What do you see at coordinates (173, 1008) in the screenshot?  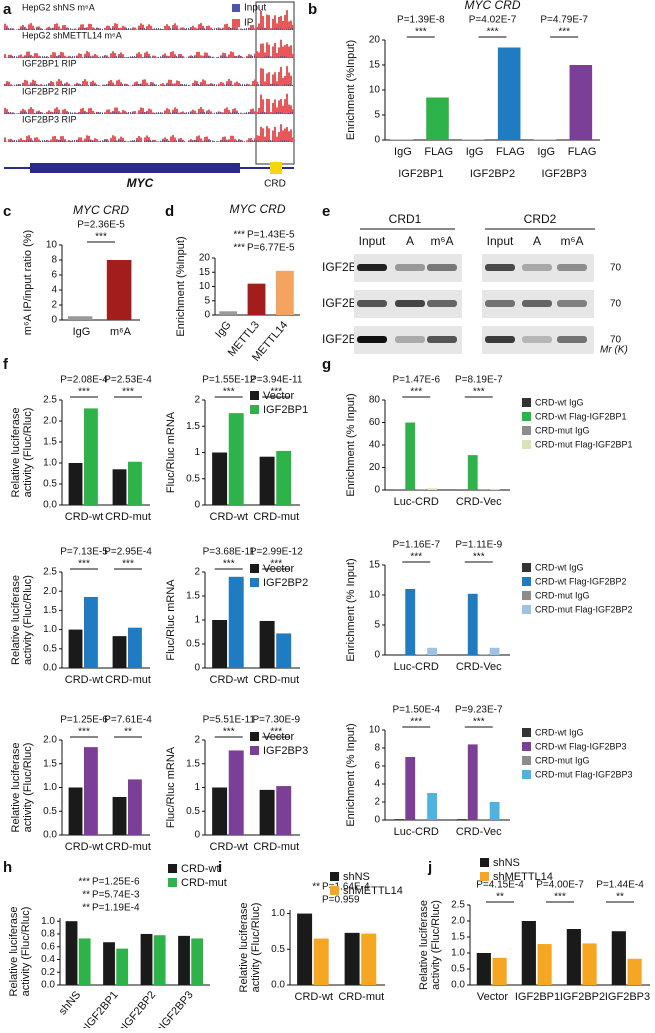 I see `x-tick-label: shIGF2BP3` at bounding box center [173, 1008].